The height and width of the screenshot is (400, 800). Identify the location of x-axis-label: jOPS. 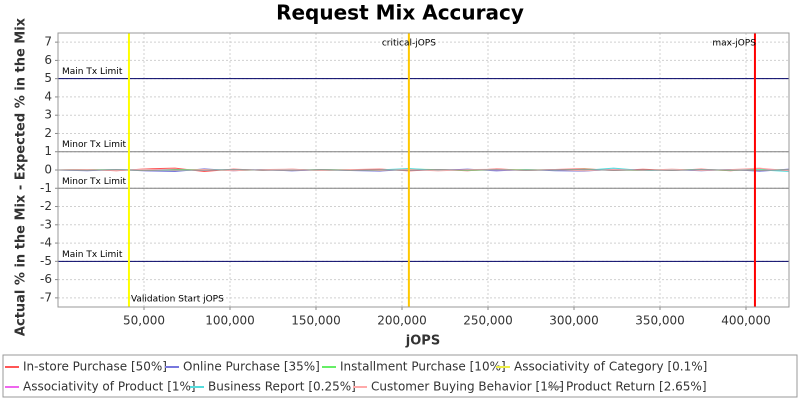
(422, 341).